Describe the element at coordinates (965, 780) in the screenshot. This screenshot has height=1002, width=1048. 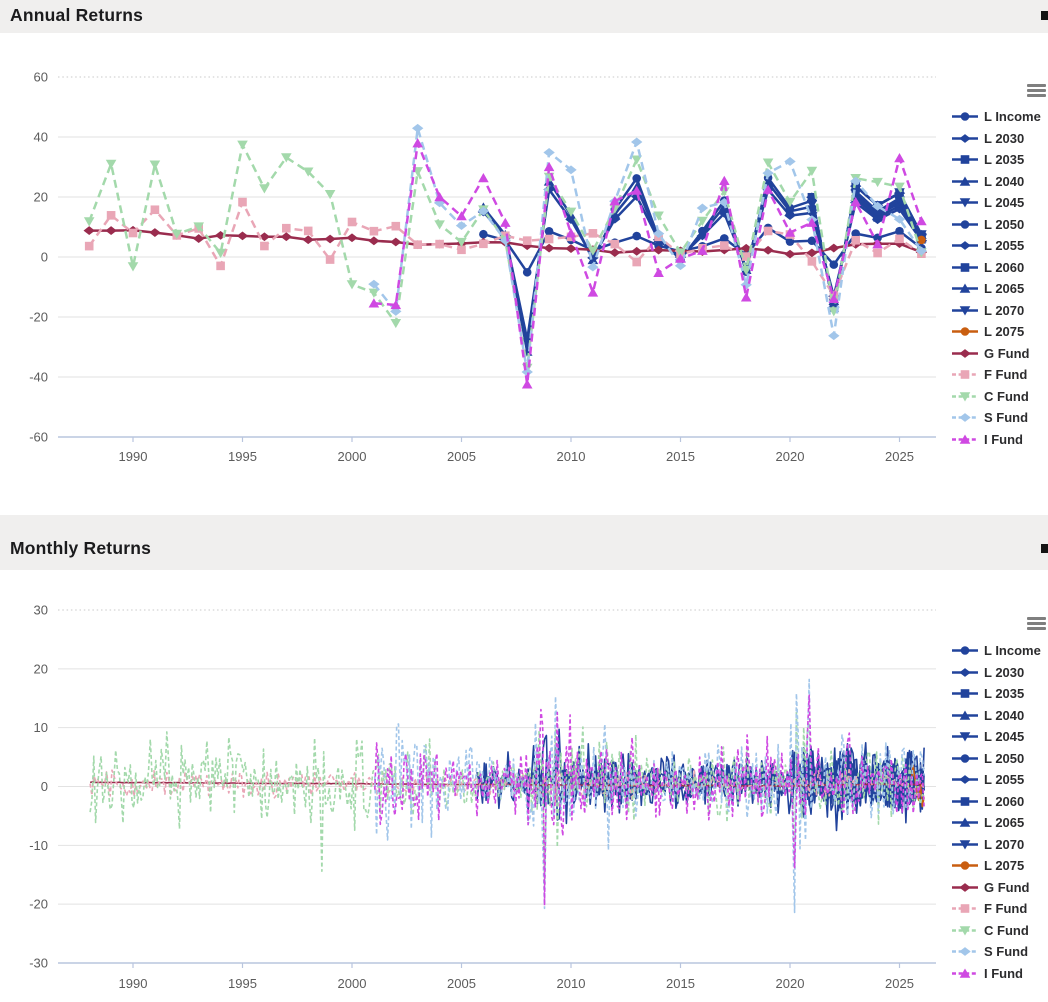
I see `legend-shape-diamond` at that location.